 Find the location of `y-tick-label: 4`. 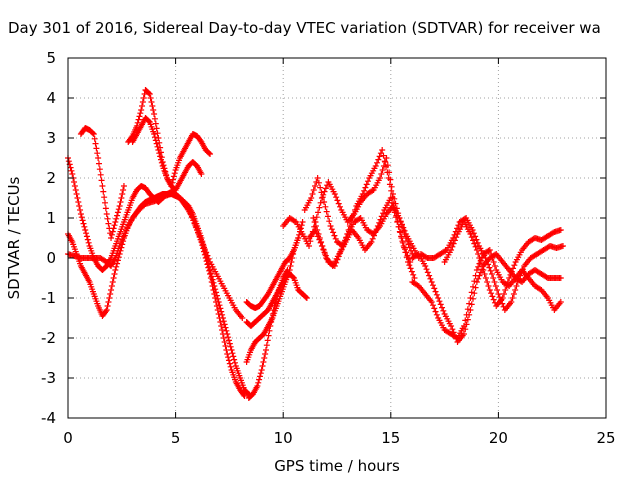

y-tick-label: 4 is located at coordinates (51, 98).